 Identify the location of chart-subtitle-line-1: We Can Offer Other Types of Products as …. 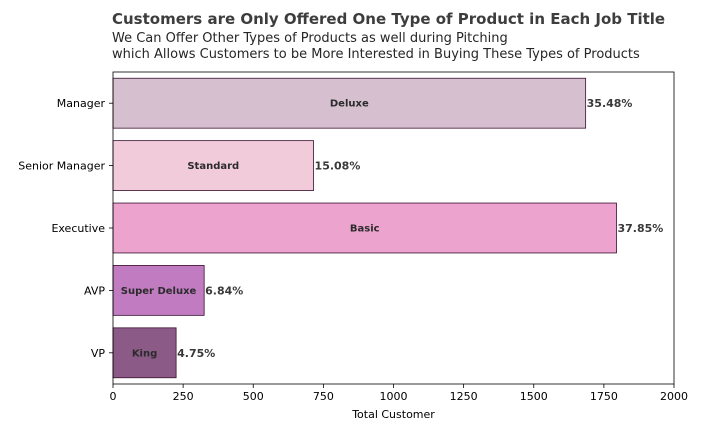
(310, 38).